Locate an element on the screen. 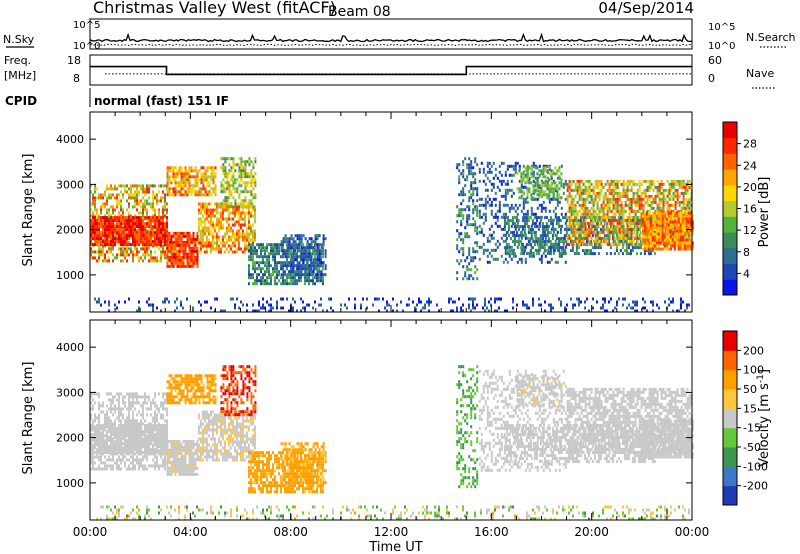  freq-tick-bottom: 8 is located at coordinates (76, 78).